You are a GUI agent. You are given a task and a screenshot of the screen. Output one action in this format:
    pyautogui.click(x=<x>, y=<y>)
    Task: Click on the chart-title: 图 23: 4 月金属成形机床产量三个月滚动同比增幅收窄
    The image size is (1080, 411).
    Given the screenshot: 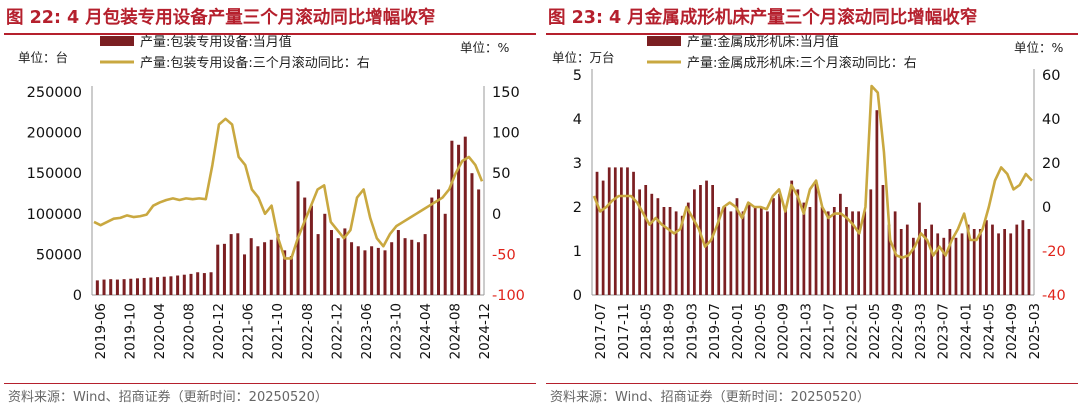 What is the action you would take?
    pyautogui.click(x=763, y=18)
    